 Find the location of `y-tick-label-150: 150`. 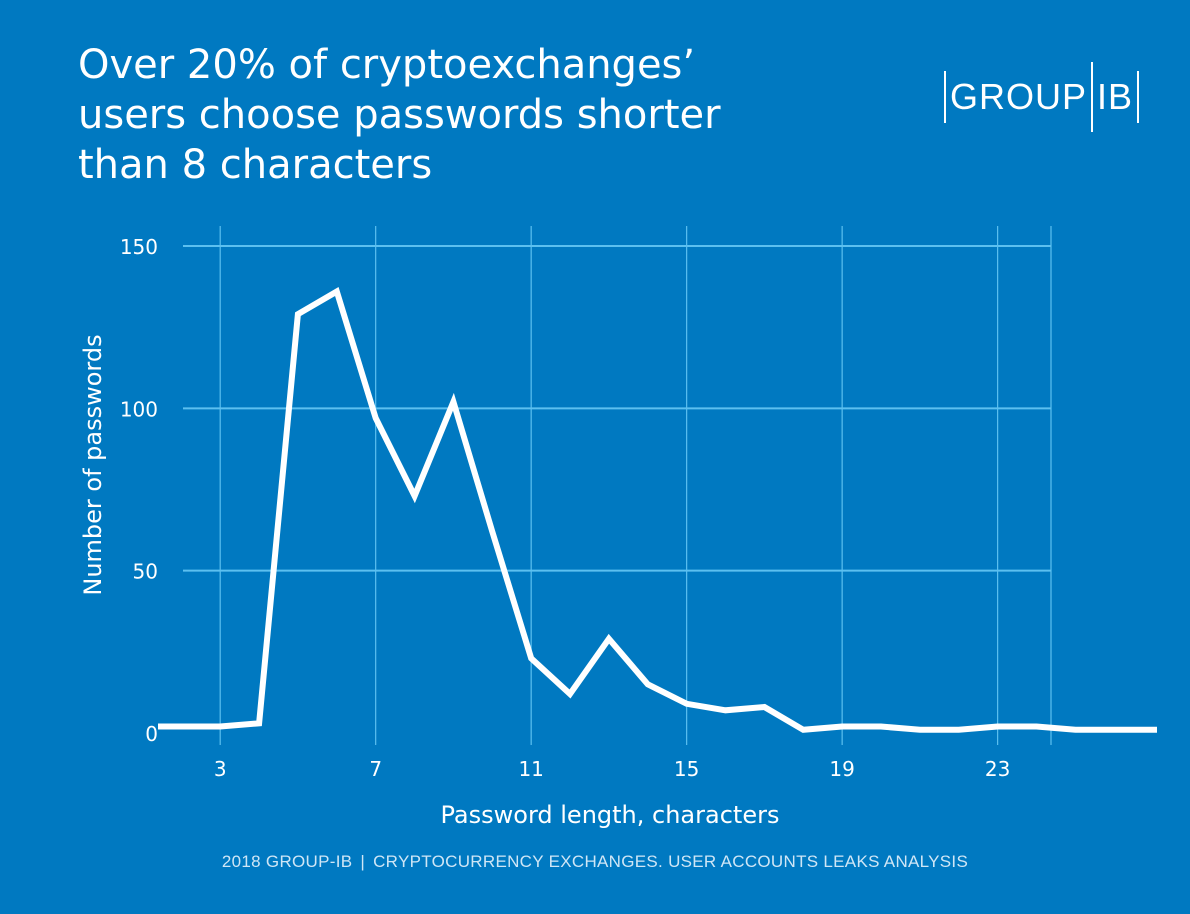

y-tick-label-150: 150 is located at coordinates (139, 247).